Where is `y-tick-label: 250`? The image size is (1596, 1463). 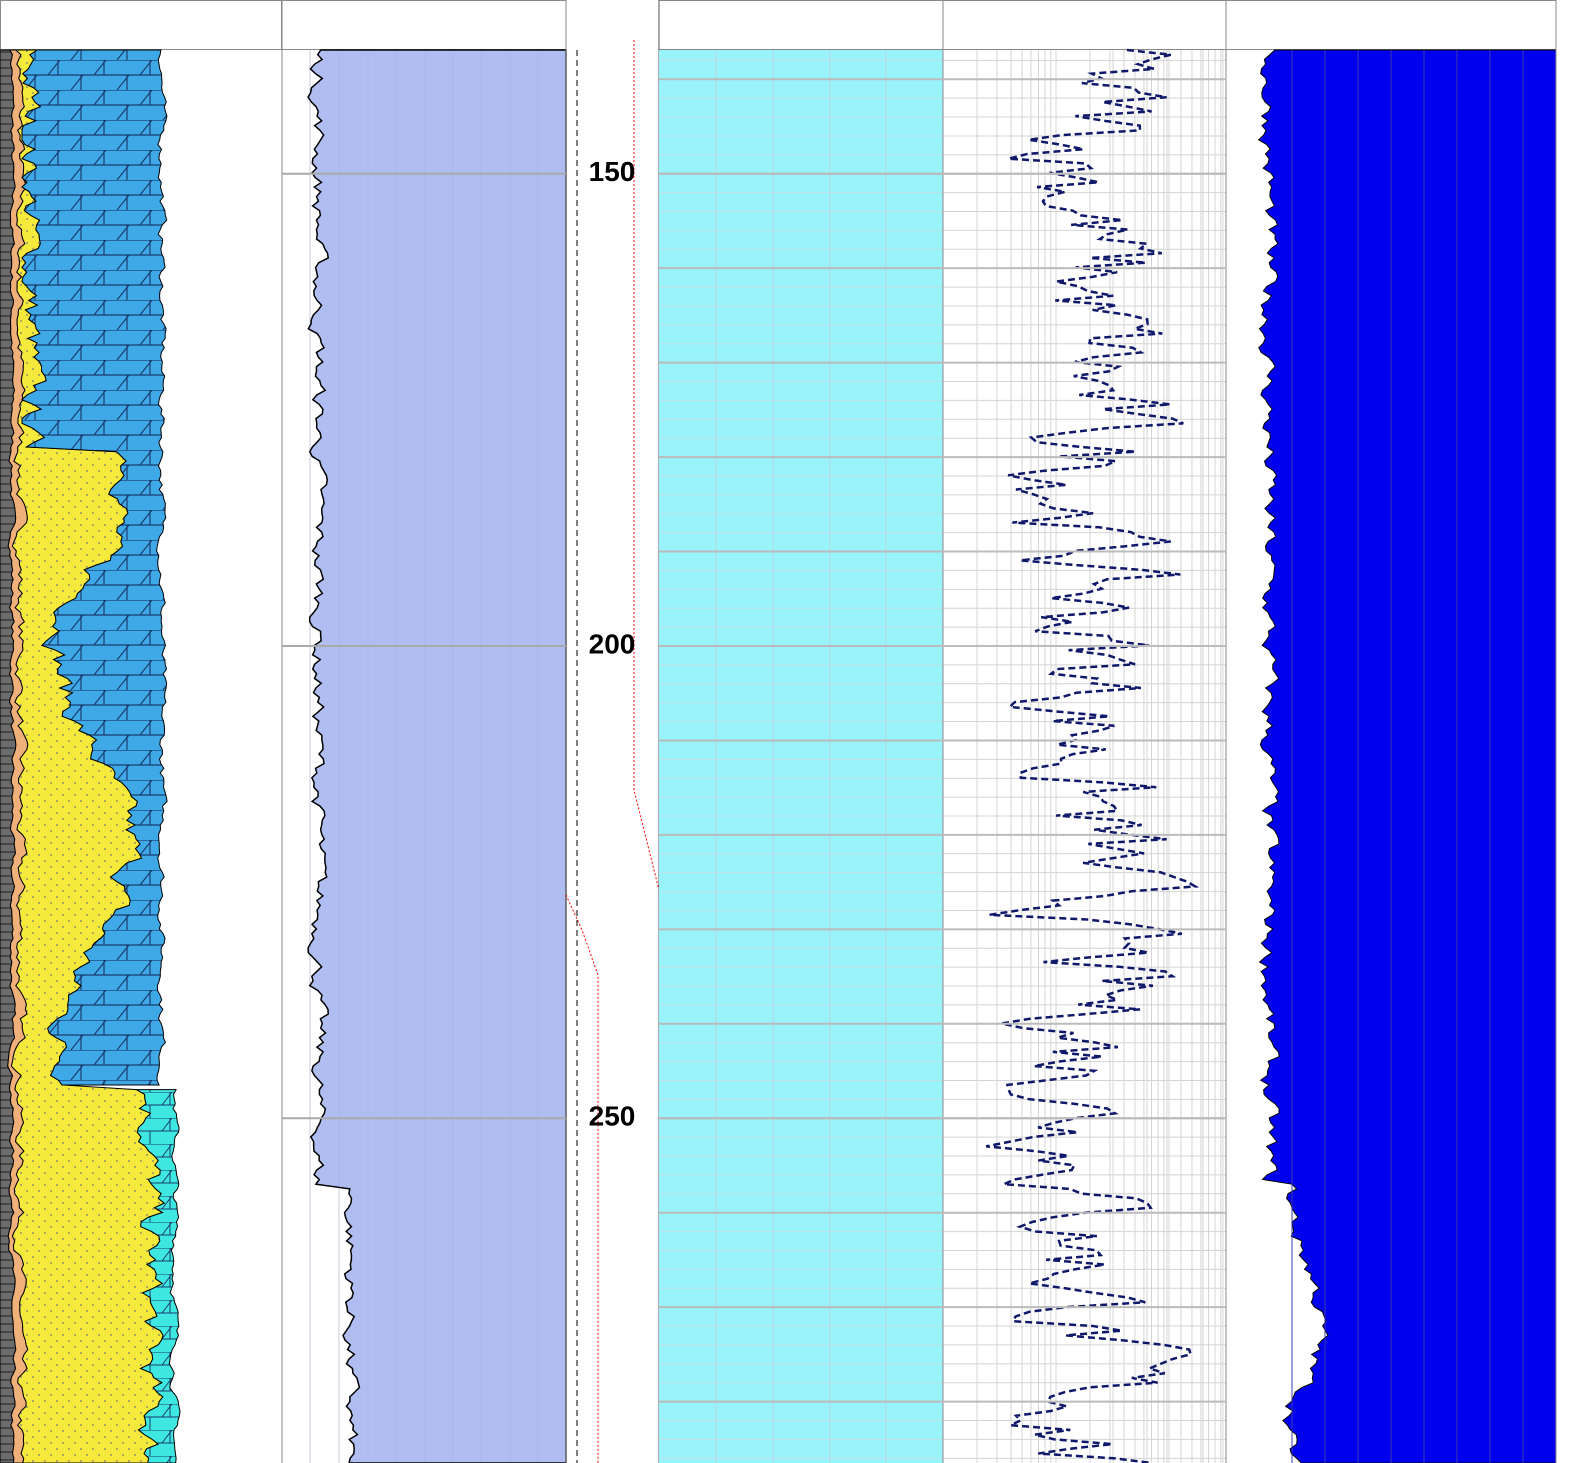 y-tick-label: 250 is located at coordinates (612, 1116).